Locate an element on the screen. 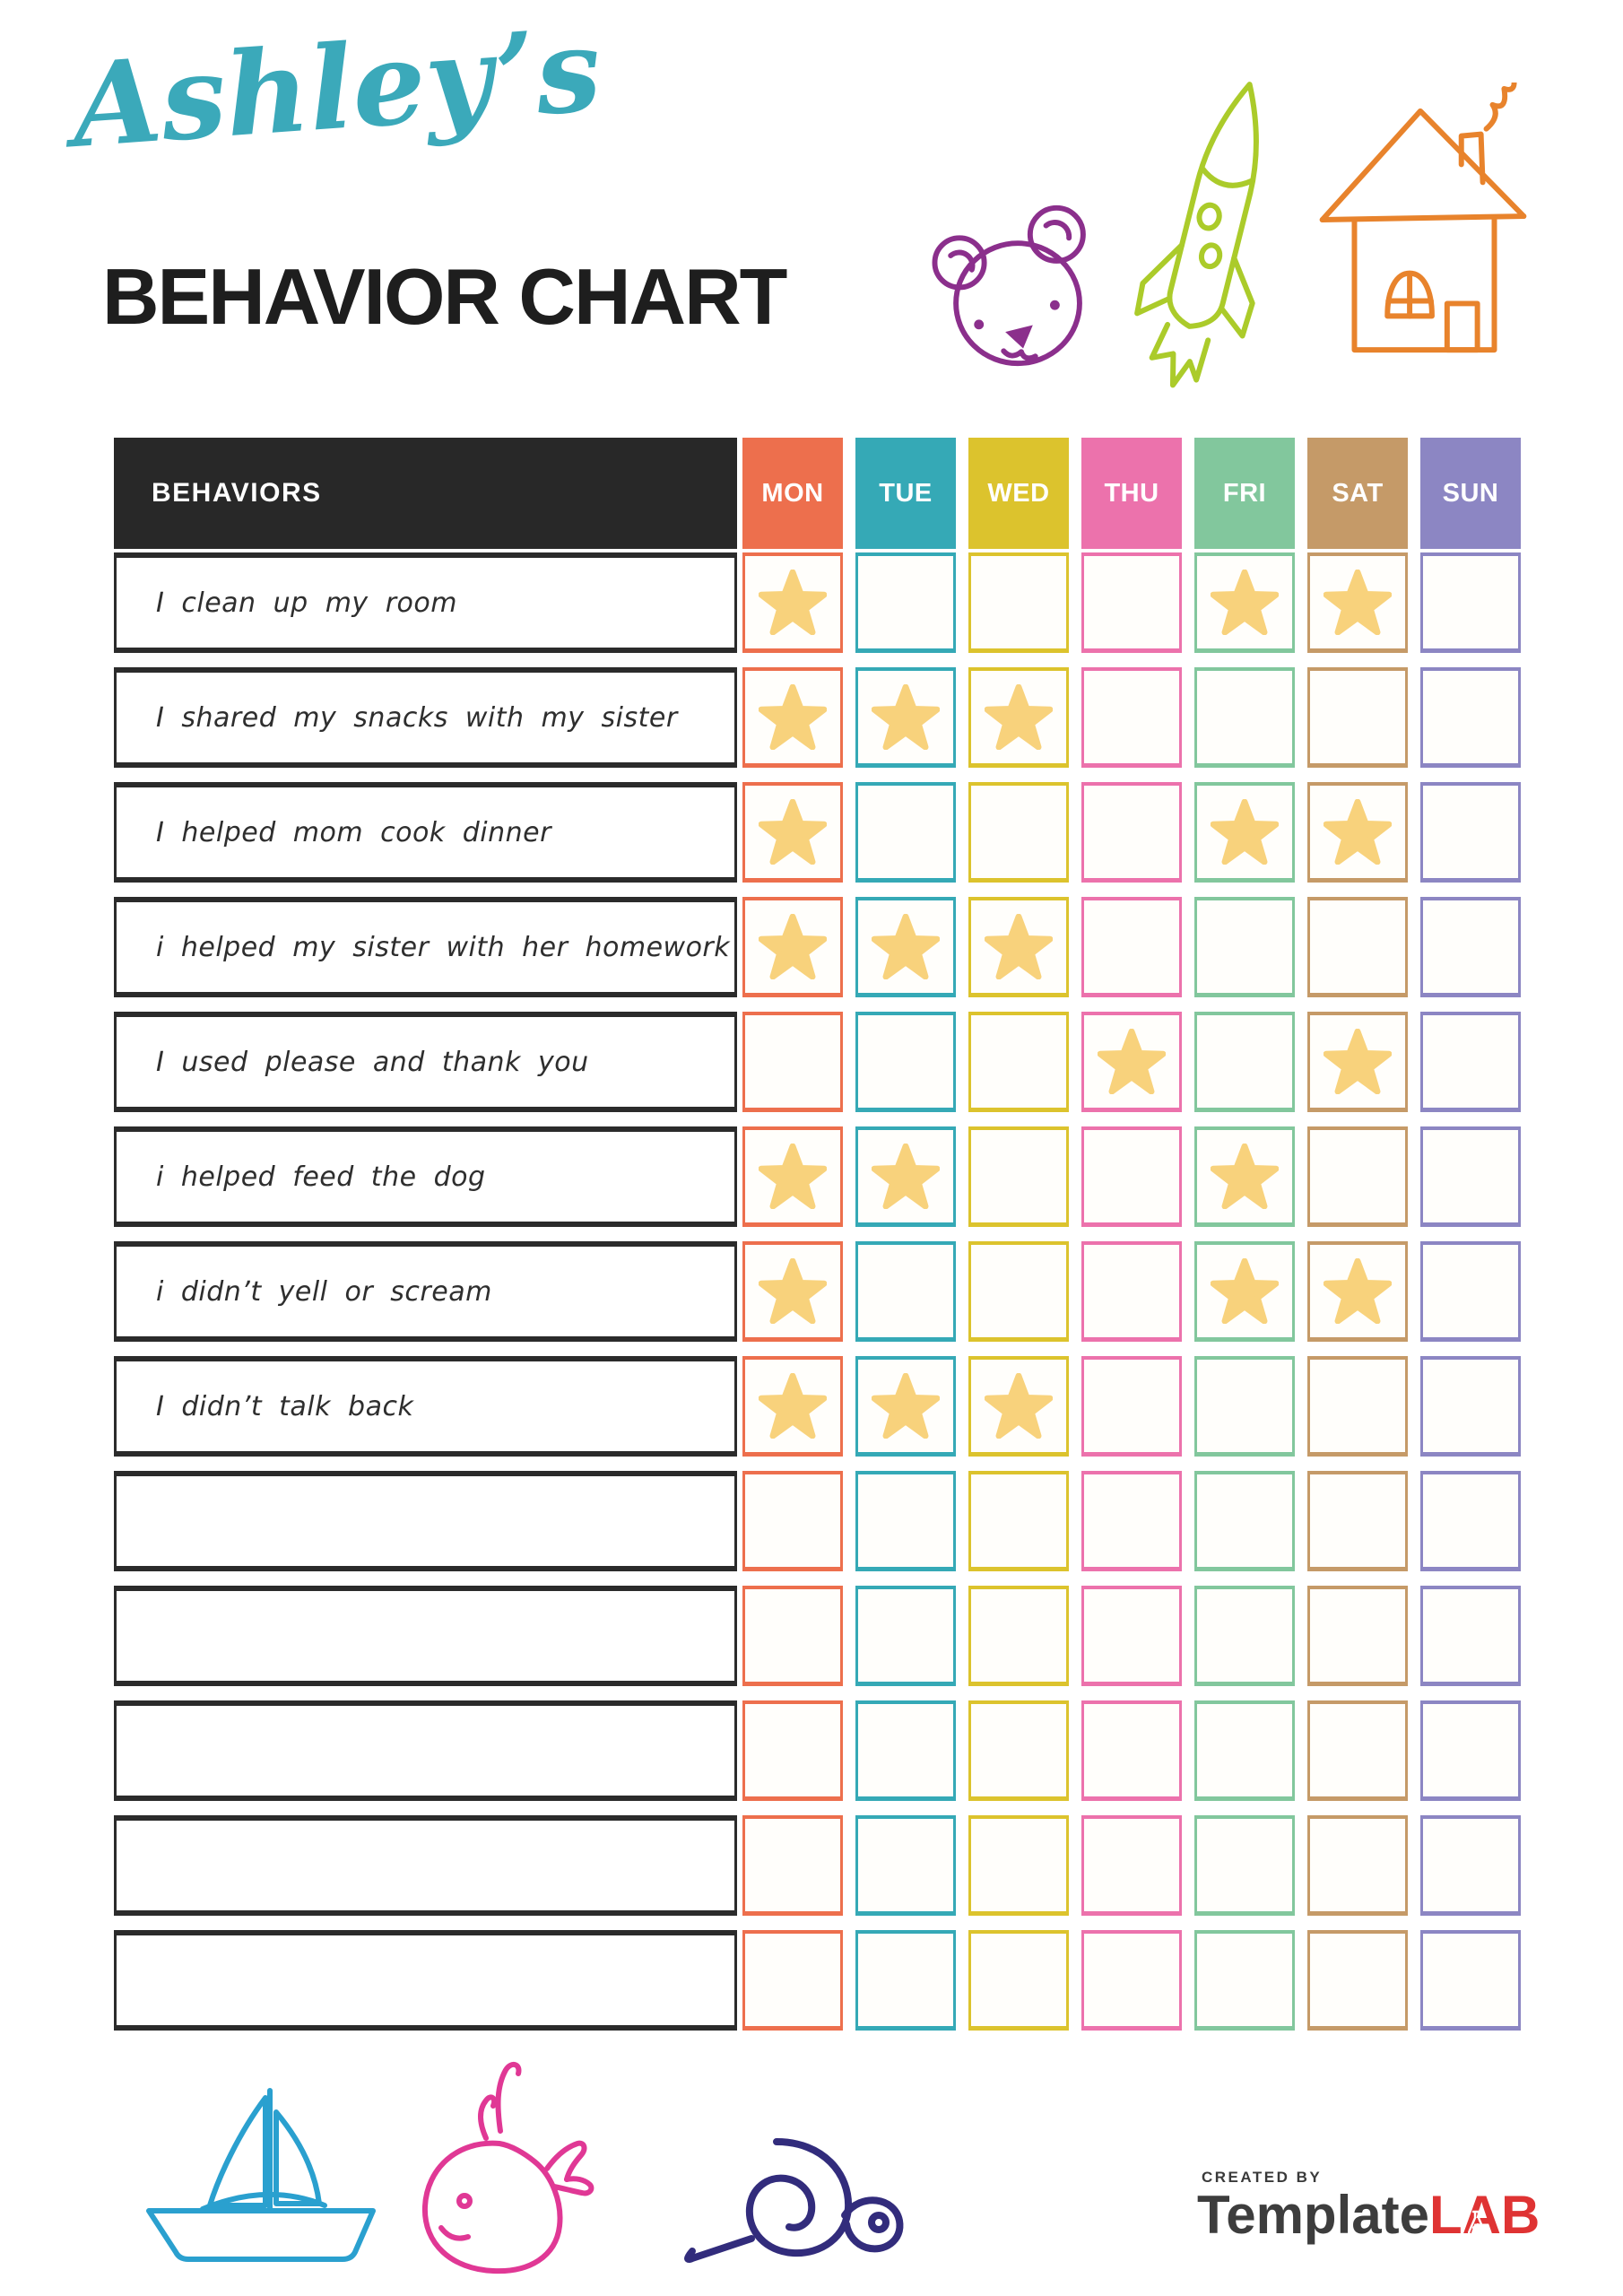  table-header-row: BEHAVIORS MON TUE WED THU FRI SAT SUN is located at coordinates (817, 493).